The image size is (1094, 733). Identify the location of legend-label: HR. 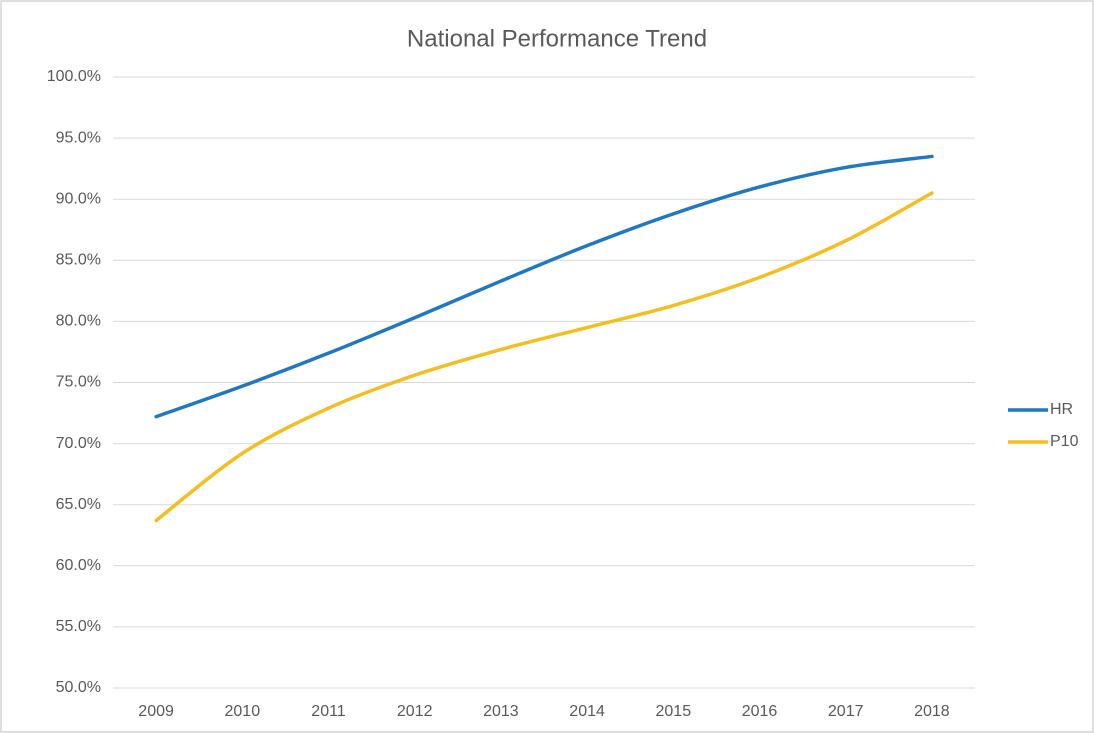
(1061, 409).